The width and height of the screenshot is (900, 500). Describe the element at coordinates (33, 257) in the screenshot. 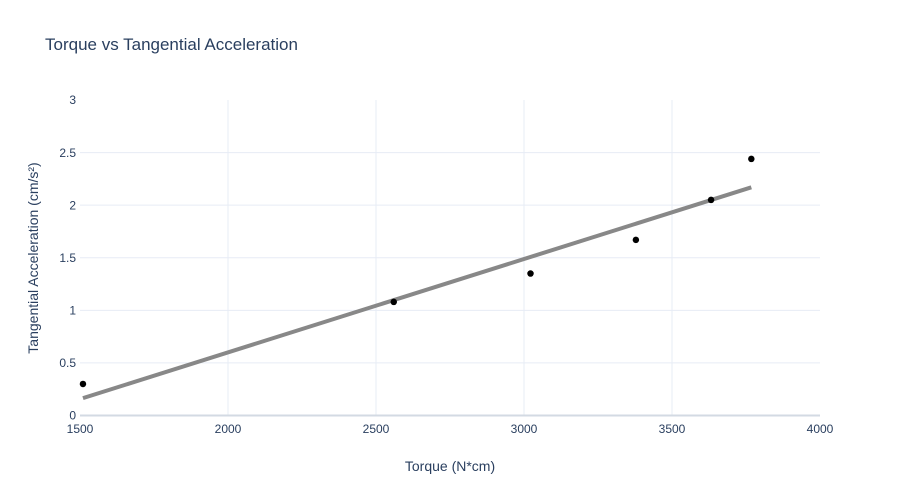

I see `y-axis-title: Tangential Acceleration (cm/s²)` at that location.